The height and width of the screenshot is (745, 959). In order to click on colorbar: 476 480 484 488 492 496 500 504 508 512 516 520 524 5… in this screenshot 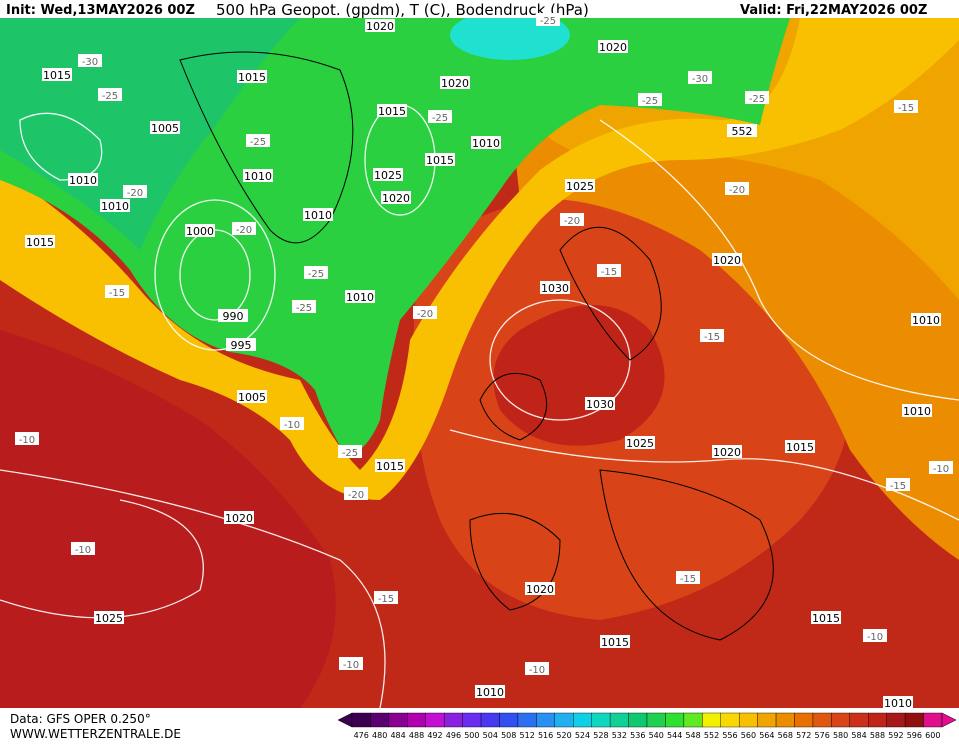, I will do `click(647, 726)`.